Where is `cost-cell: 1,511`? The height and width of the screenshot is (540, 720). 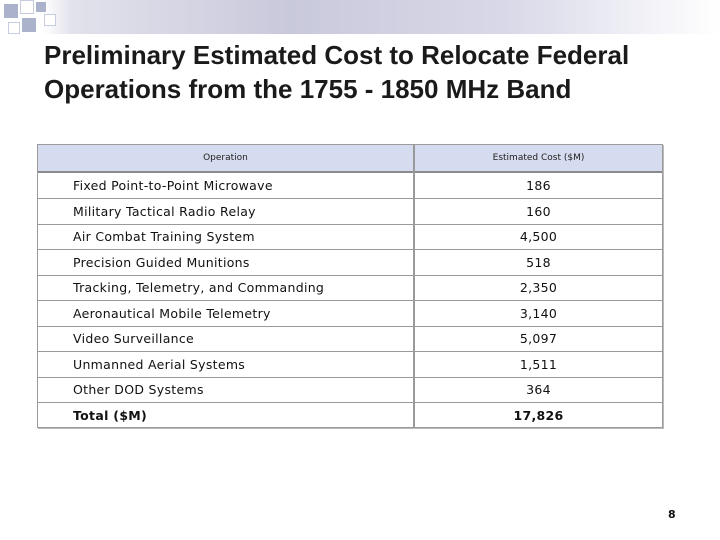 cost-cell: 1,511 is located at coordinates (538, 364).